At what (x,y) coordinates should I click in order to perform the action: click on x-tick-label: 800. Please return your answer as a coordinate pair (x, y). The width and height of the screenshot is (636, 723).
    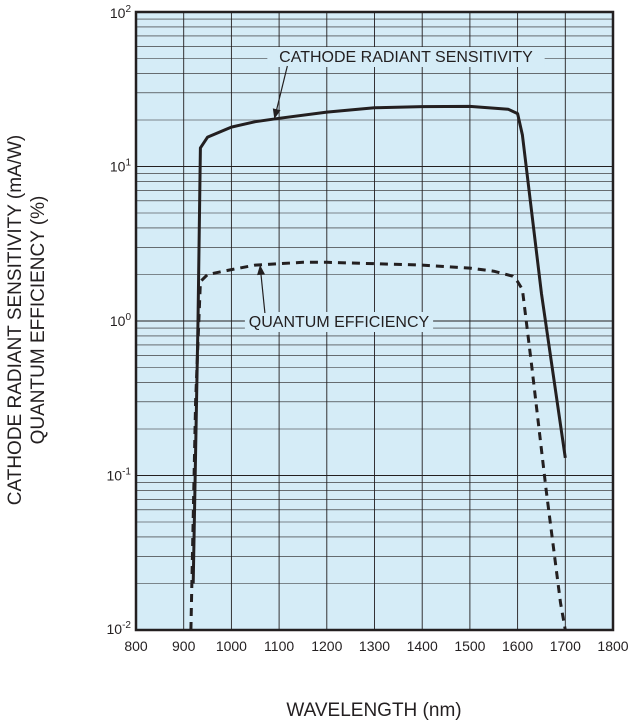
    Looking at the image, I should click on (136, 646).